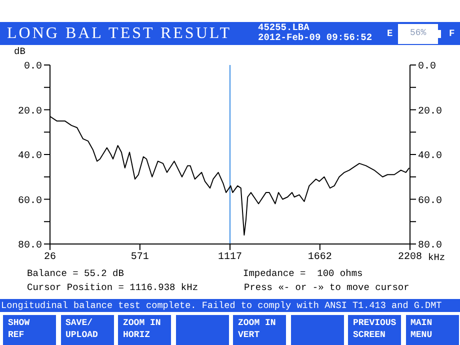 Image resolution: width=460 pixels, height=345 pixels. I want to click on y2-tick-label: 0.0, so click(427, 67).